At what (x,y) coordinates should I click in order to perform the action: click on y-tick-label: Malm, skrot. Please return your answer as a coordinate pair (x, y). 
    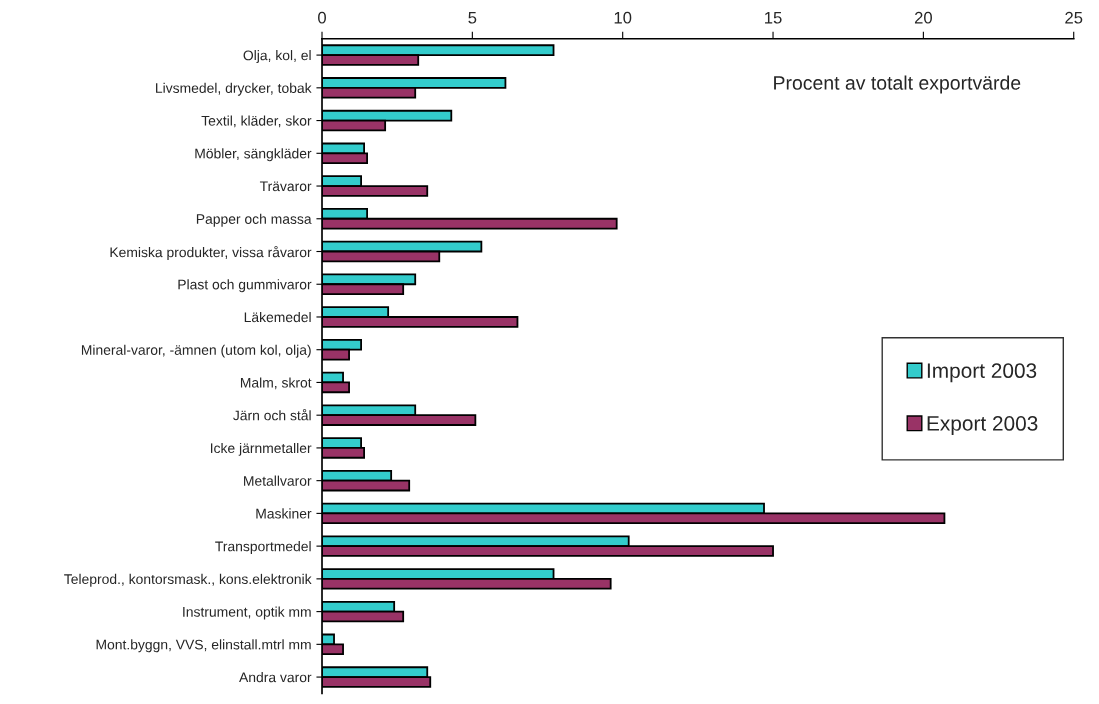
    Looking at the image, I should click on (276, 383).